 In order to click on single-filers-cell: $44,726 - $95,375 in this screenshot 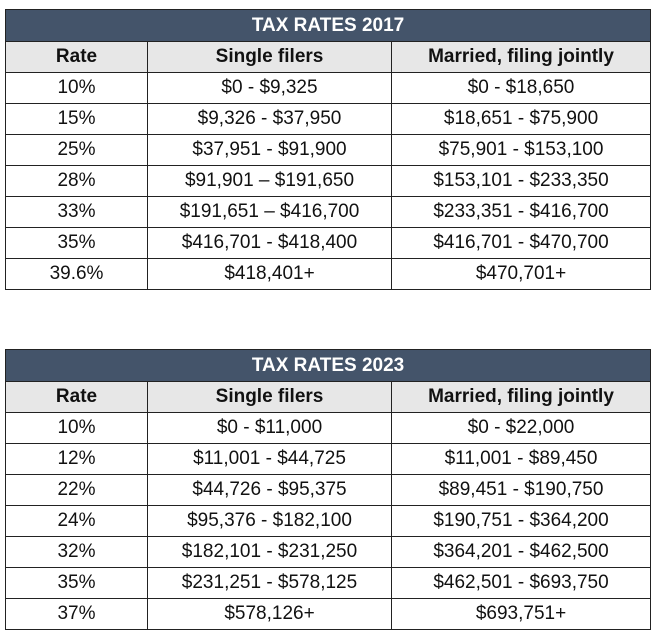, I will do `click(269, 490)`.